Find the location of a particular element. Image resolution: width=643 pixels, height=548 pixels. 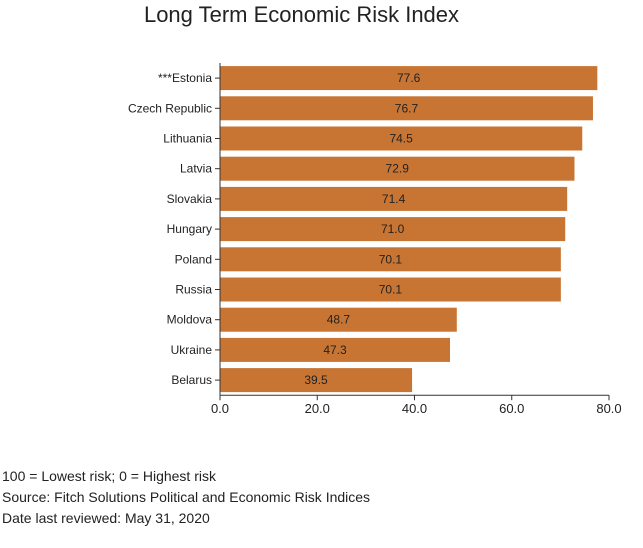

category-label: Ukraine is located at coordinates (192, 350).